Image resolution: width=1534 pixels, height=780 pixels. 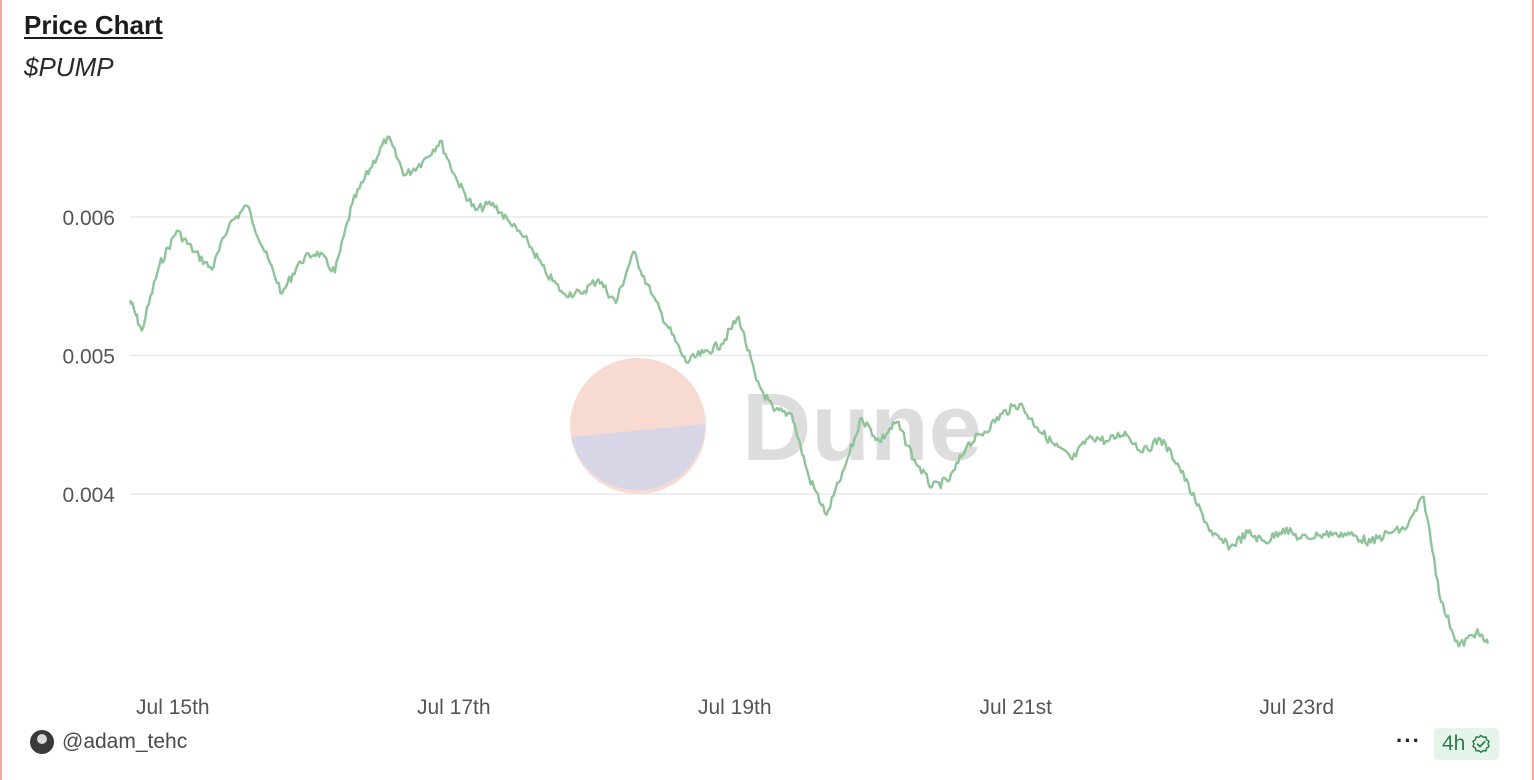 I want to click on y-axis-ticks: 0.004 0.005 0.006, so click(x=88, y=357).